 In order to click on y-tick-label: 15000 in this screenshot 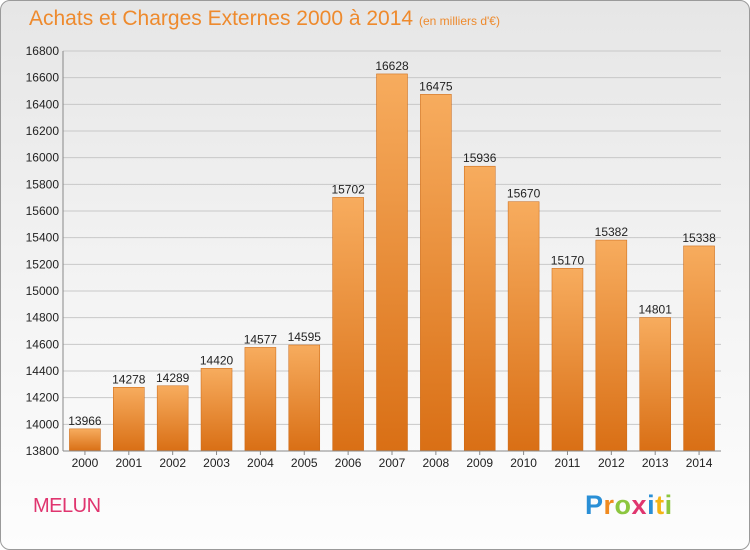, I will do `click(43, 291)`.